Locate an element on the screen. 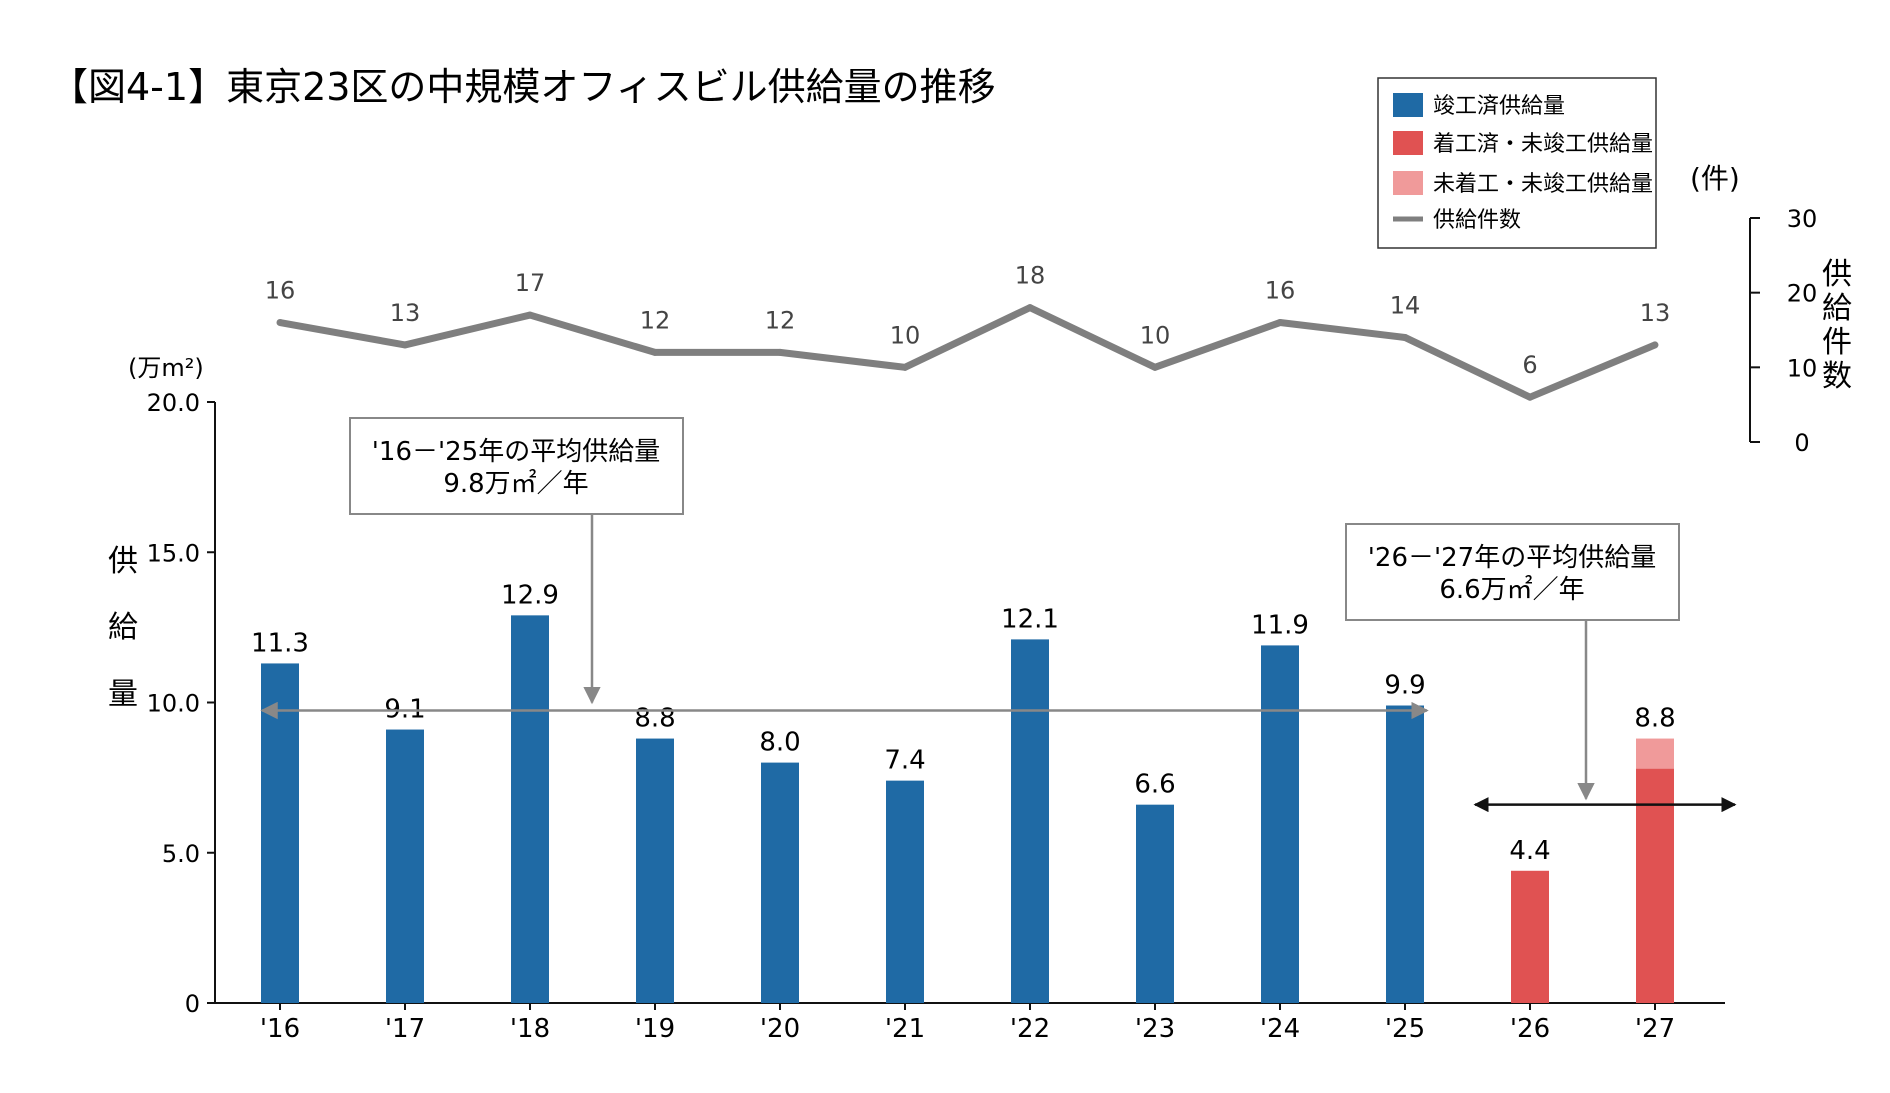 The height and width of the screenshot is (1093, 1890). bar-value-label: 12.1 is located at coordinates (1030, 619).